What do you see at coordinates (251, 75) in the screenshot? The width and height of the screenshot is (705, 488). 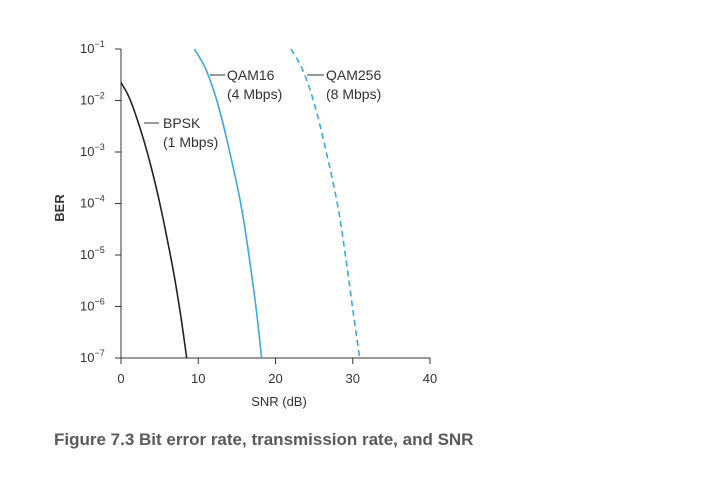 I see `qam16-label: QAM16` at bounding box center [251, 75].